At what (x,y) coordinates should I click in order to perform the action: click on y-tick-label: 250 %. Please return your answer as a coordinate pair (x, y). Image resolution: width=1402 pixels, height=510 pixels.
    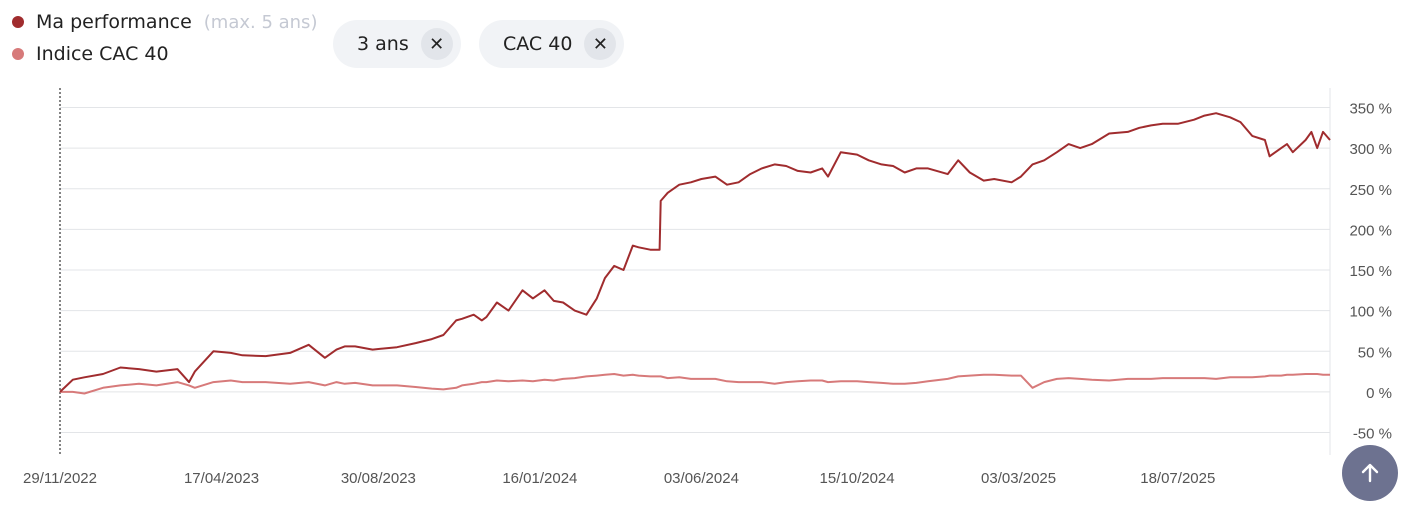
    Looking at the image, I should click on (1370, 190).